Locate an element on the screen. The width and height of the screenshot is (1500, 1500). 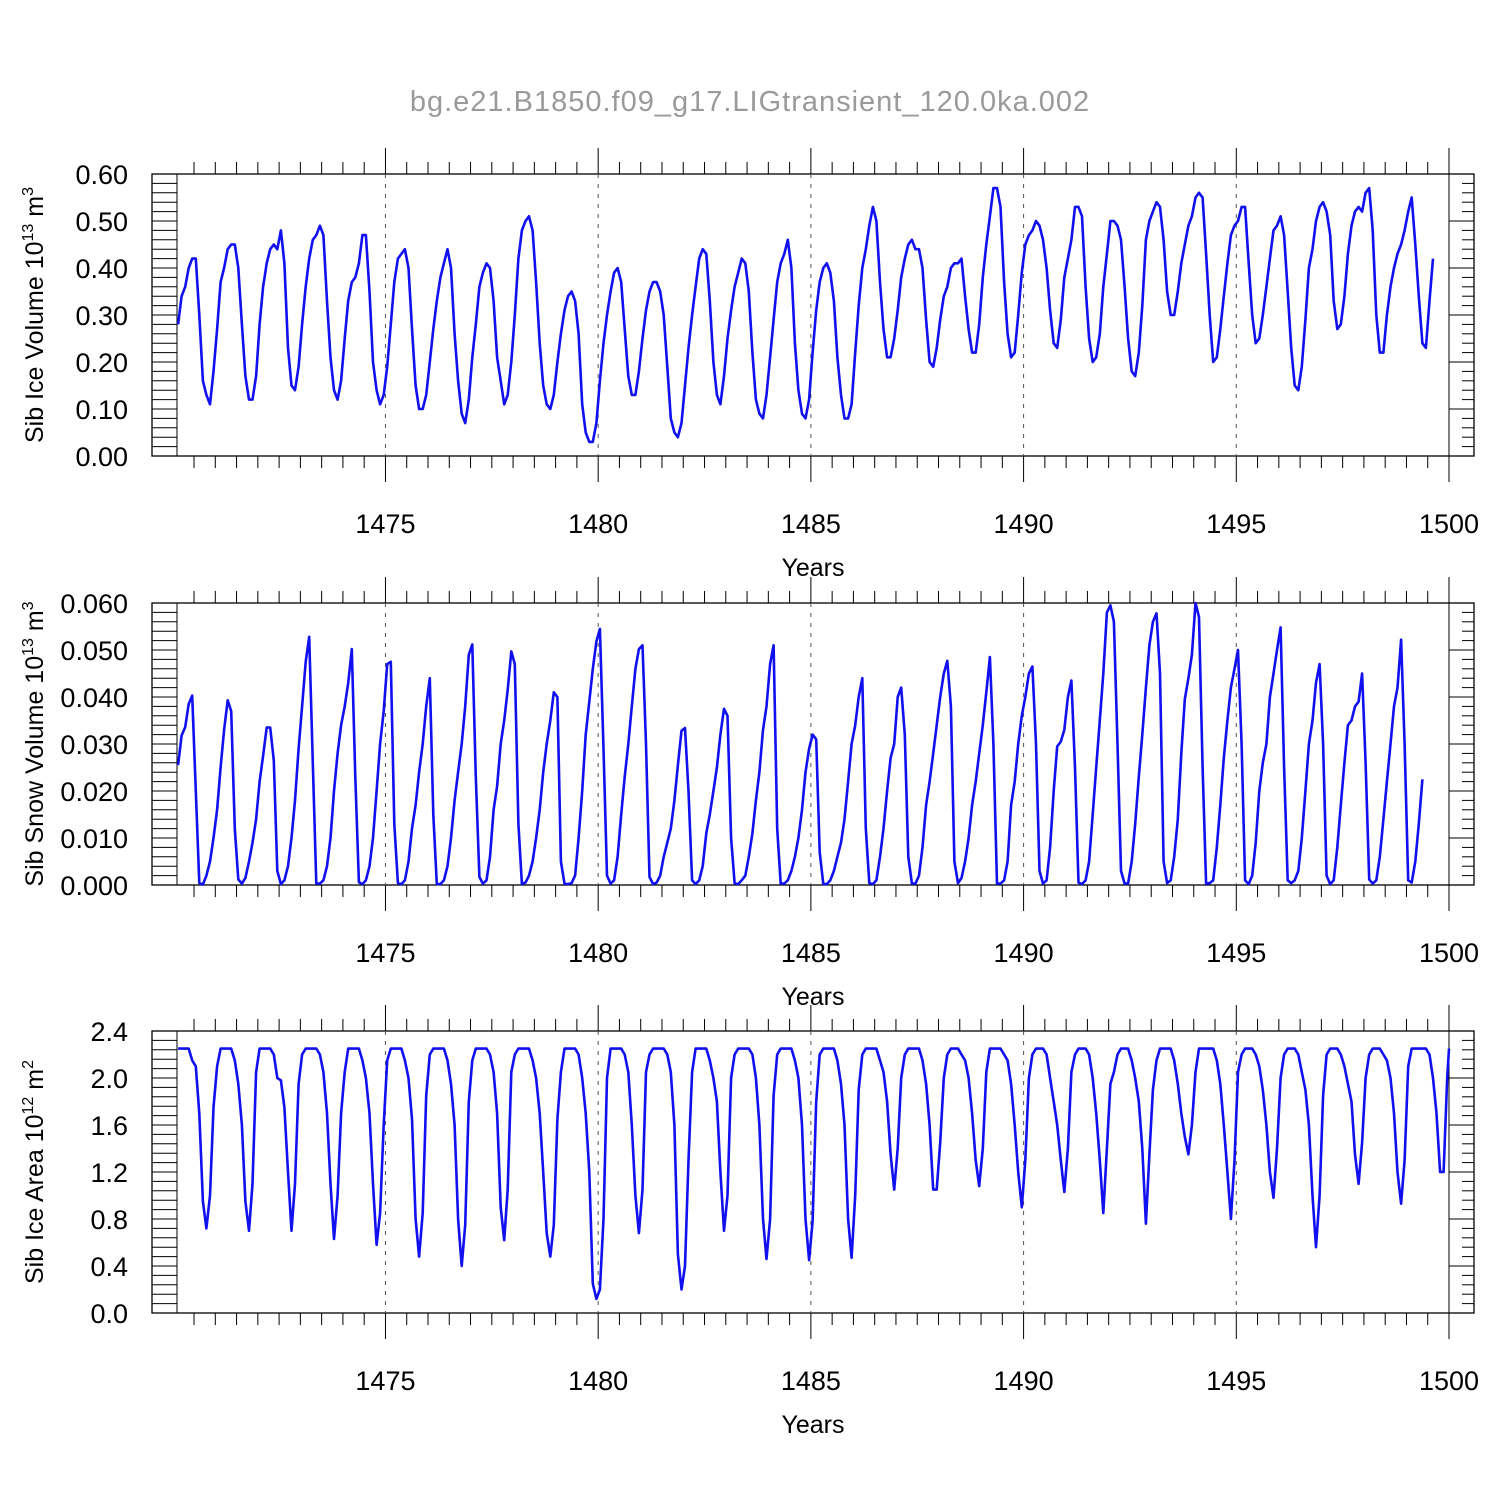
y-axis-title: Sib Ice Volume 1013 m3 is located at coordinates (34, 315).